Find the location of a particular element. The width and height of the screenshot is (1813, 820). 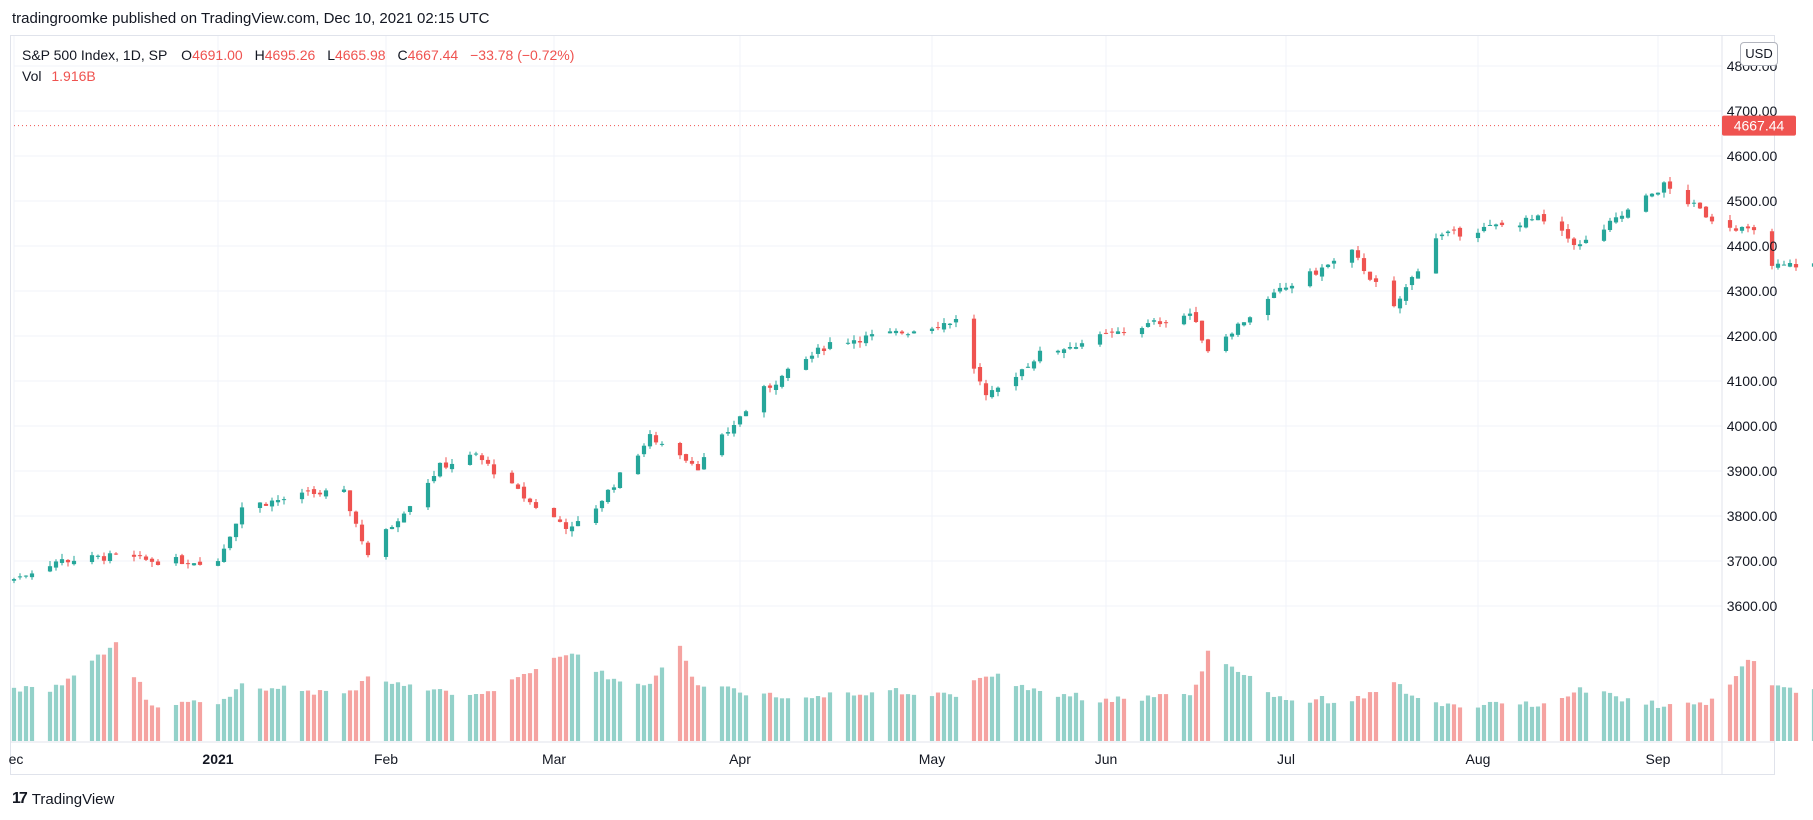

footer-brand: 17 TradingView is located at coordinates (63, 799).